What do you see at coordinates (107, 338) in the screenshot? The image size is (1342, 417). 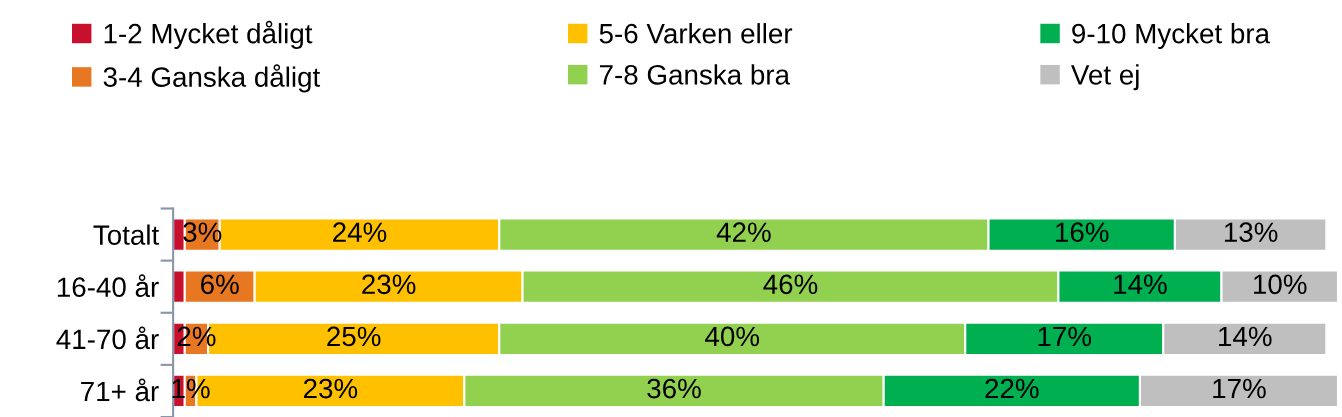 I see `y-tick-label: 41-70 år` at bounding box center [107, 338].